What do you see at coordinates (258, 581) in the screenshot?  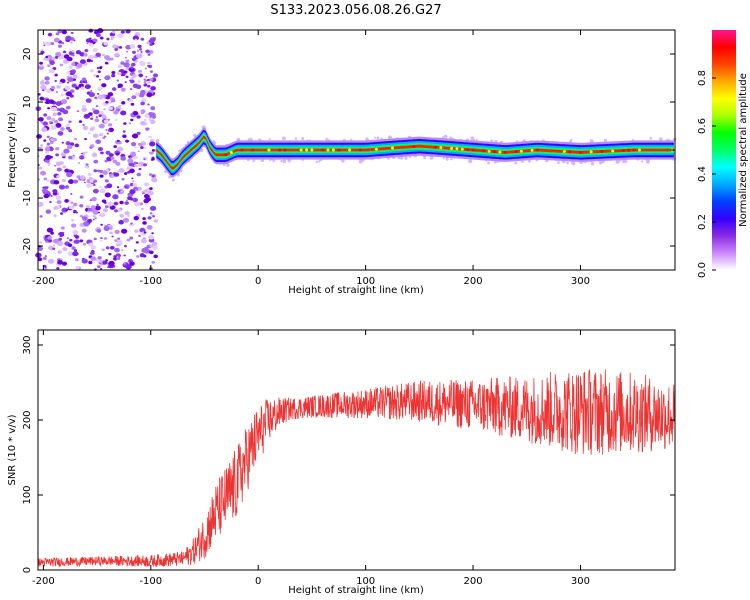 I see `x-tick-label: 0` at bounding box center [258, 581].